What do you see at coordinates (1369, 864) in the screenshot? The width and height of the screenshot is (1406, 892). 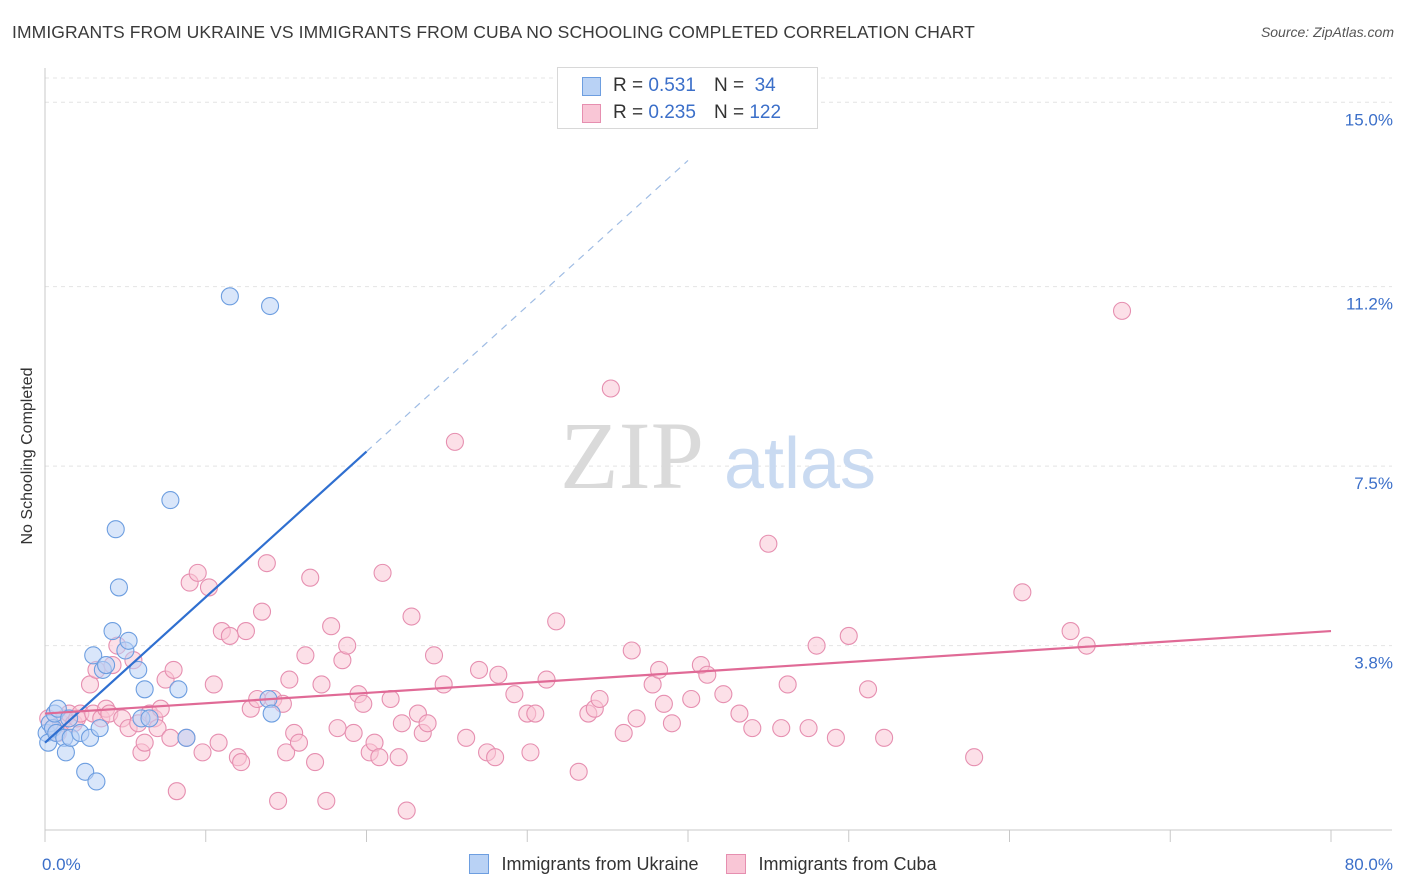 I see `x-tick-label: 80.0%` at bounding box center [1369, 864].